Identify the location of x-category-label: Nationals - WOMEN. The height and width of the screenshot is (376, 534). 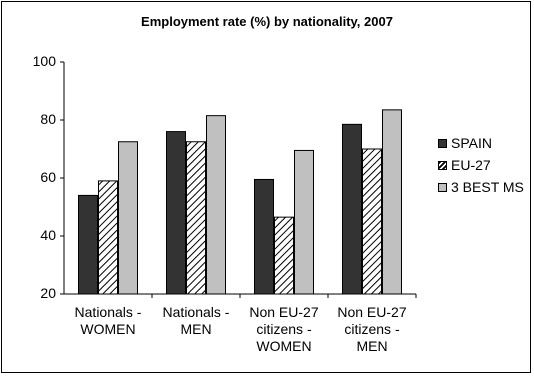
(108, 321).